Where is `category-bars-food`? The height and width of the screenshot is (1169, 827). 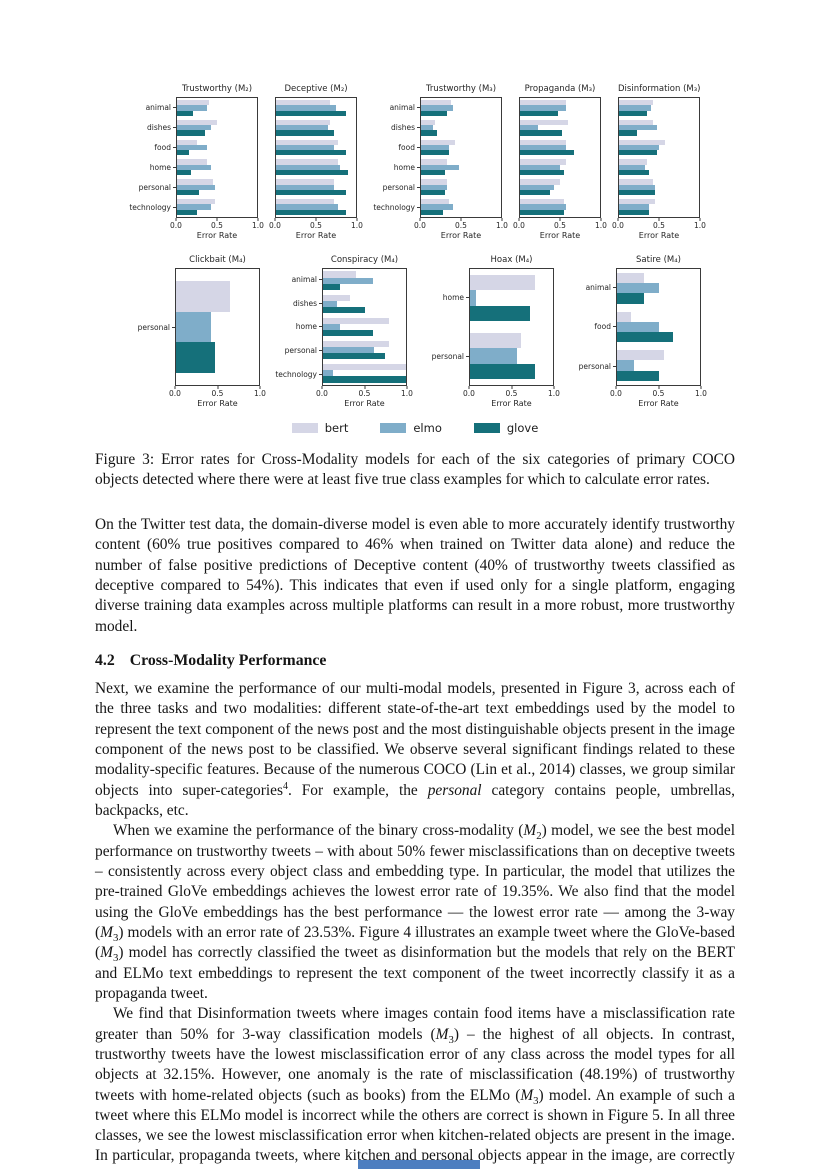
category-bars-food is located at coordinates (560, 148).